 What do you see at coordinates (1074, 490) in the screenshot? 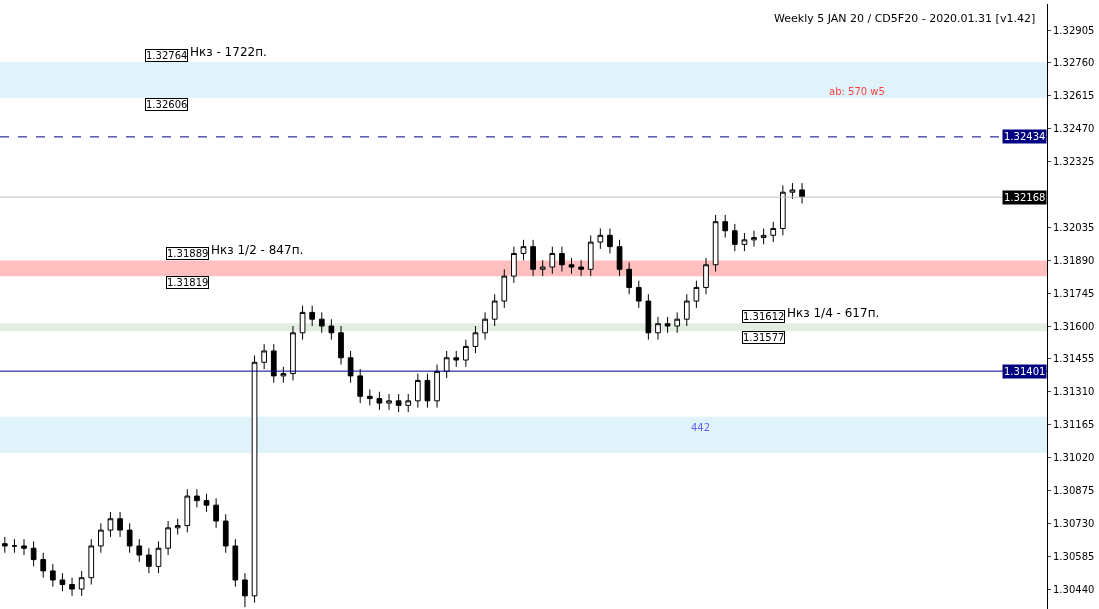
I see `y-tick-label: 1.30875` at bounding box center [1074, 490].